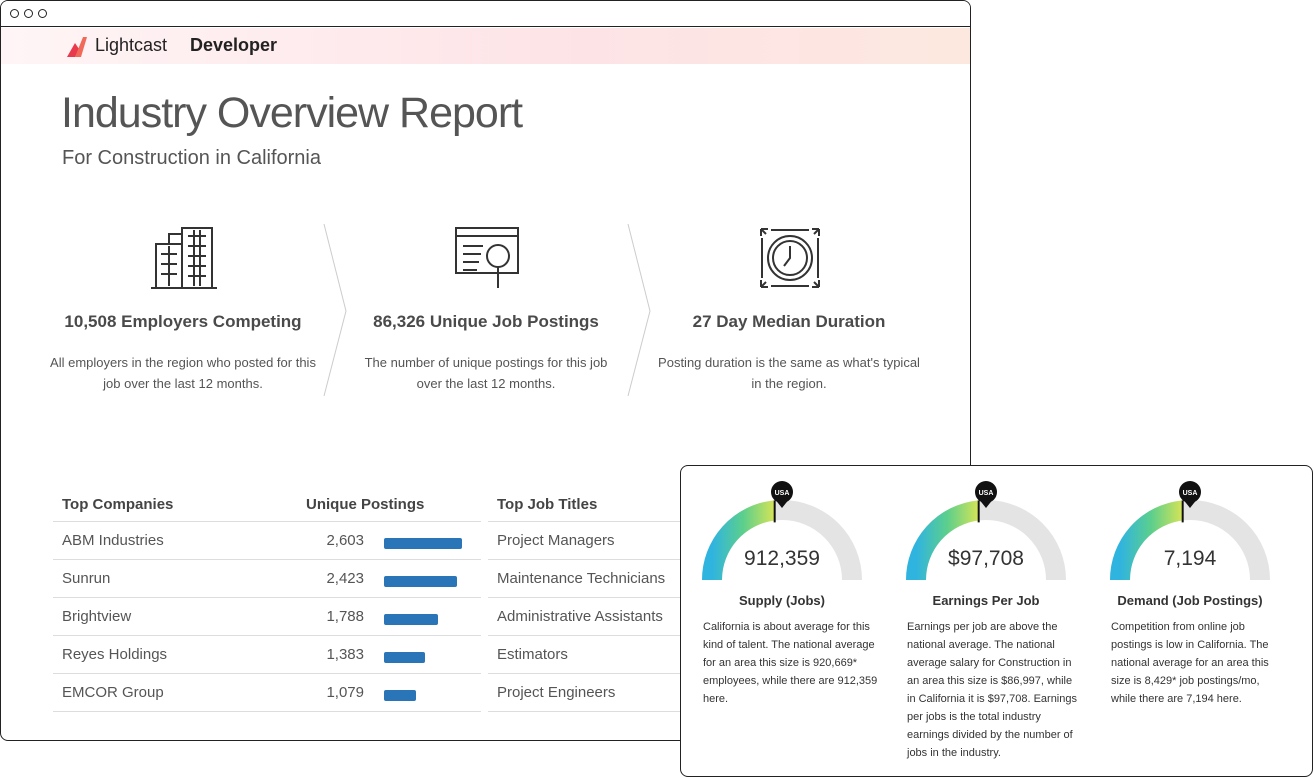  Describe the element at coordinates (191, 158) in the screenshot. I see `report-subtitle: For Construction in California` at that location.